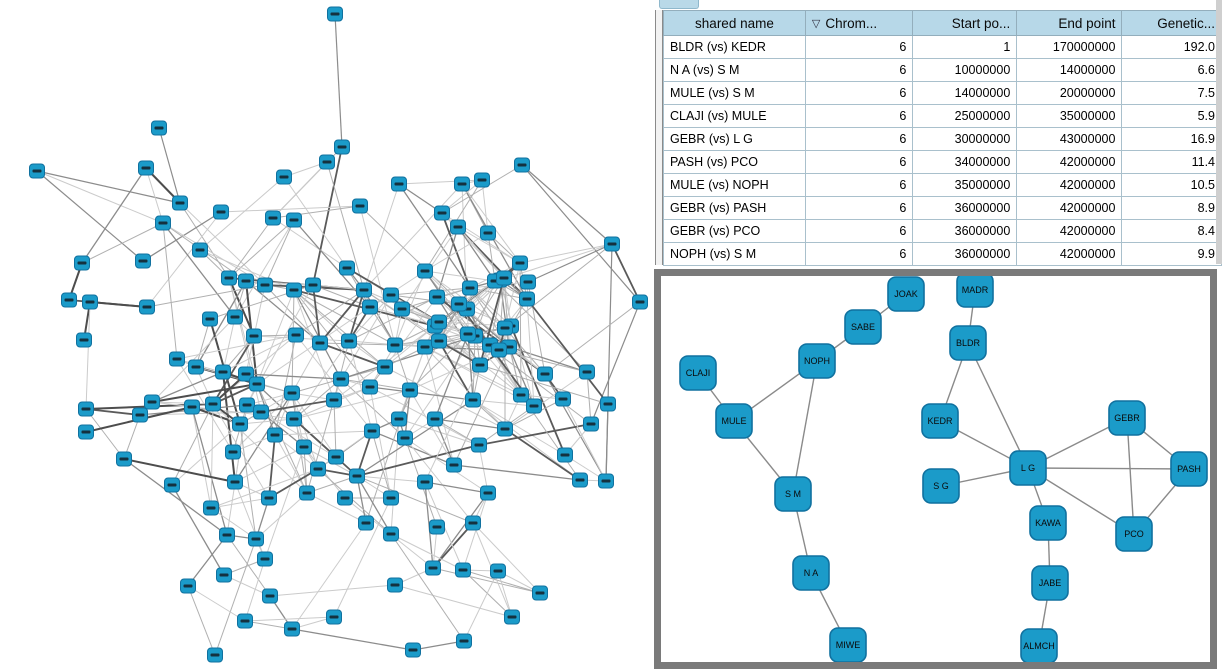  I want to click on small-network-node-SABE: SABE, so click(863, 327).